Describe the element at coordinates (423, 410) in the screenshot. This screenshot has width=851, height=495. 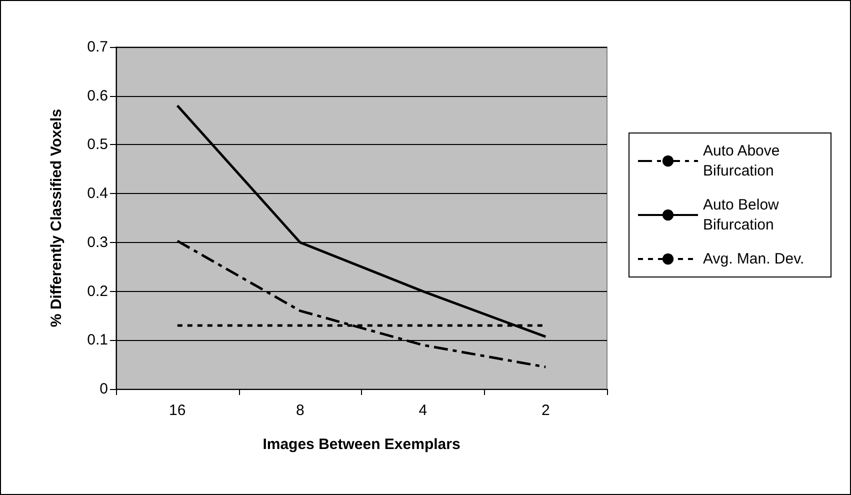
I see `x-tick-label: 4` at that location.